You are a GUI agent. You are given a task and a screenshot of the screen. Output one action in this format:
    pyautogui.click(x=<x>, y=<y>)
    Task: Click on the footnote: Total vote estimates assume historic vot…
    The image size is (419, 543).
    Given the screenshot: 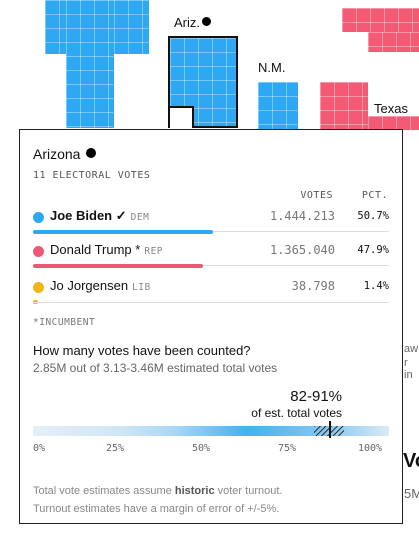 What is the action you would take?
    pyautogui.click(x=158, y=500)
    